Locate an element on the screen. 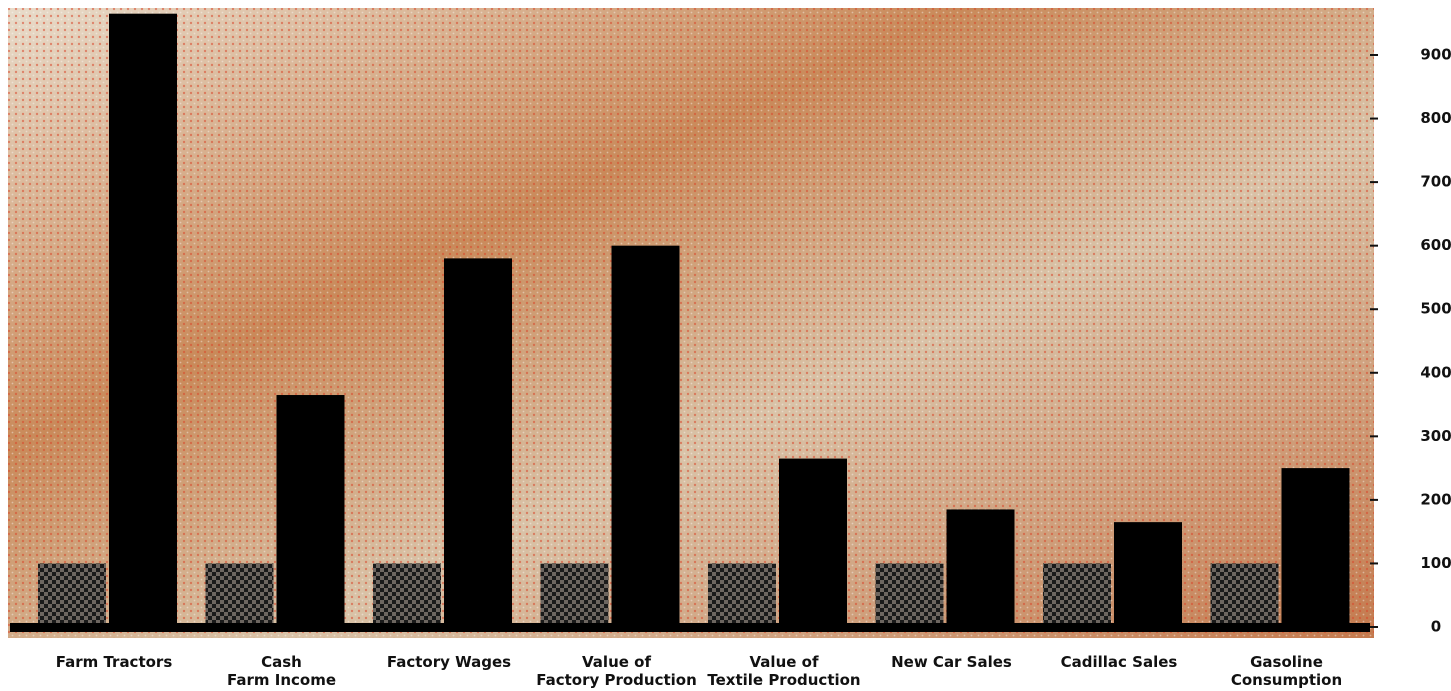 This screenshot has height=691, width=1451. y-tick-label: 200 is located at coordinates (1435, 499).